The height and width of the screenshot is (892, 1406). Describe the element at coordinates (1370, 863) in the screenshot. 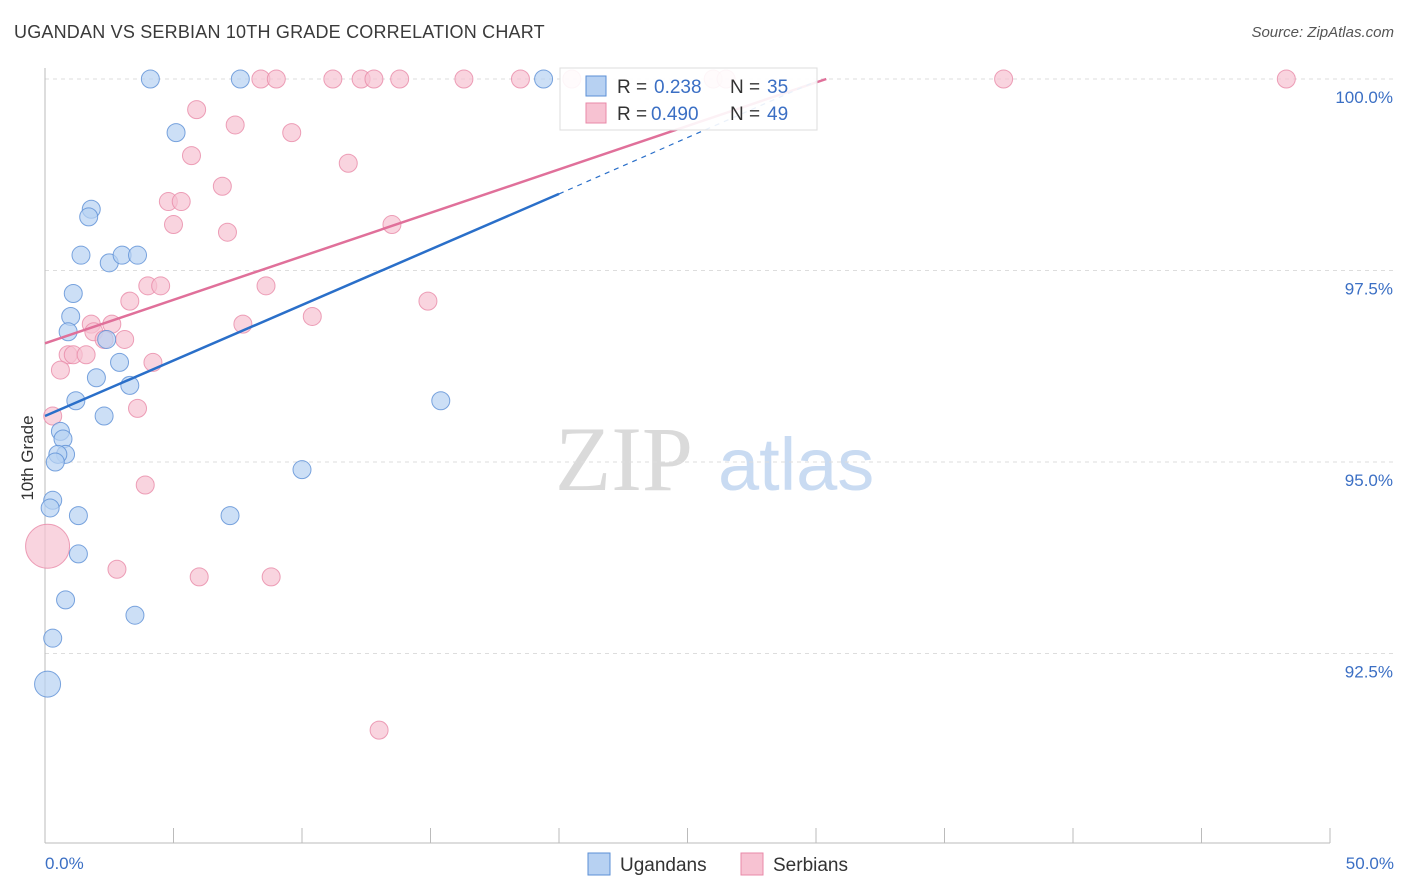

I see `x-tick-label-max: 50.0%` at that location.